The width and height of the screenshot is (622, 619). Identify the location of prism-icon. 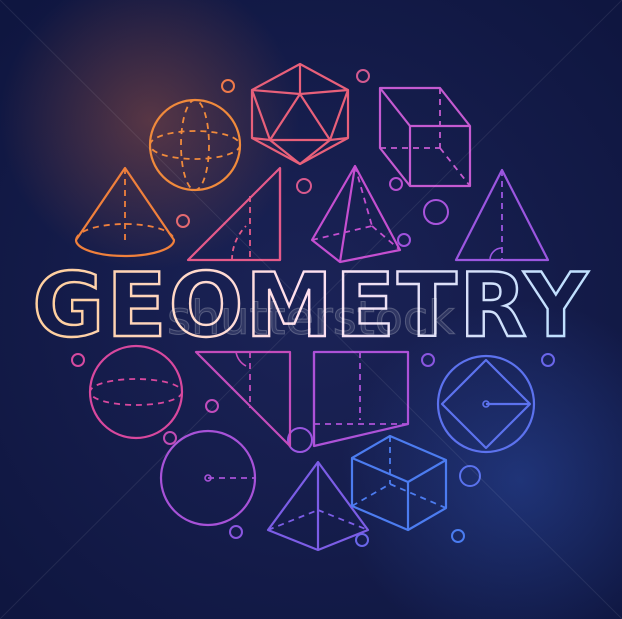
(425, 137).